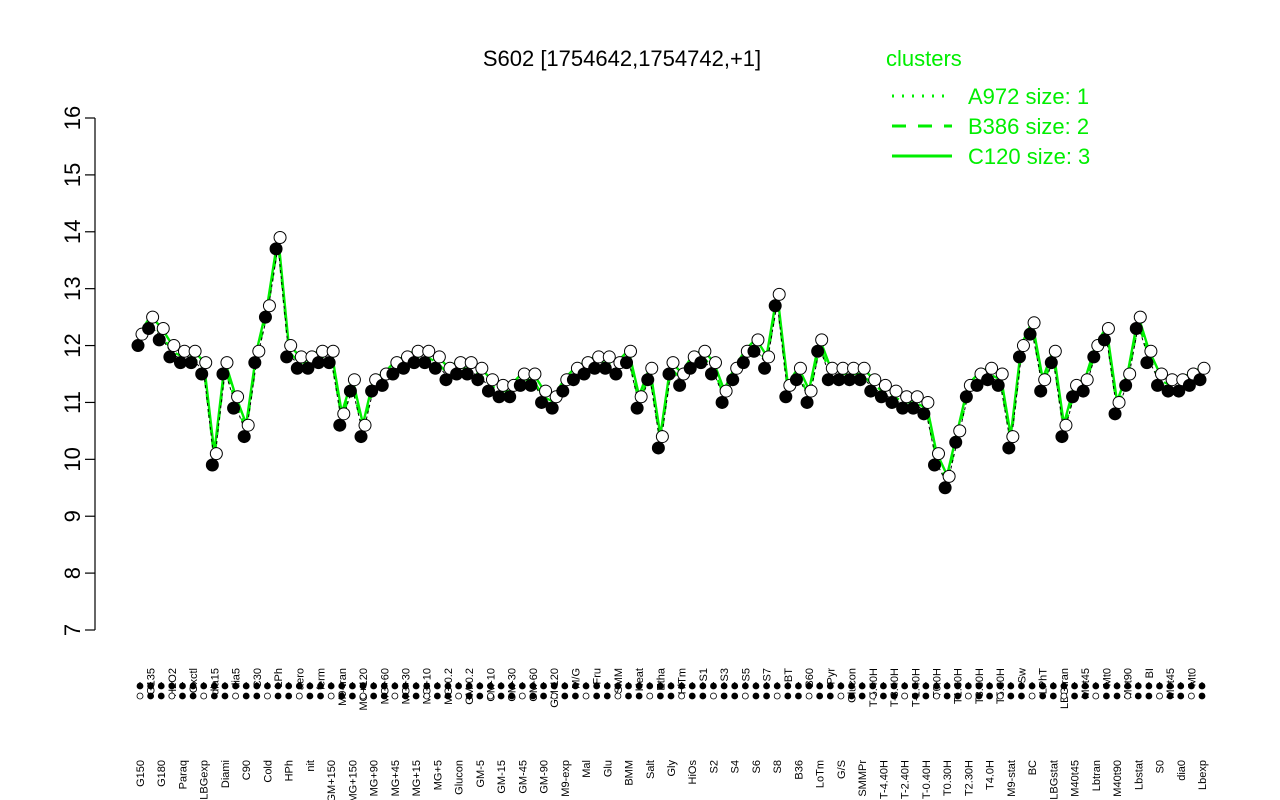 The width and height of the screenshot is (1280, 800). Describe the element at coordinates (693, 772) in the screenshot. I see `x-tick-label: HiOs` at that location.